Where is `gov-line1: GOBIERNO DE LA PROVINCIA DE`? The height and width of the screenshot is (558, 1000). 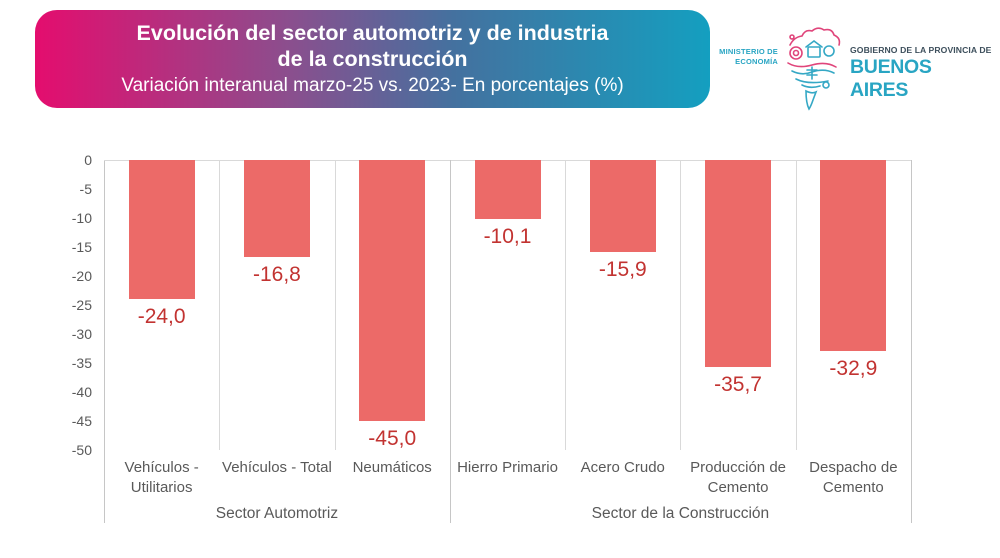 gov-line1: GOBIERNO DE LA PROVINCIA DE is located at coordinates (921, 50).